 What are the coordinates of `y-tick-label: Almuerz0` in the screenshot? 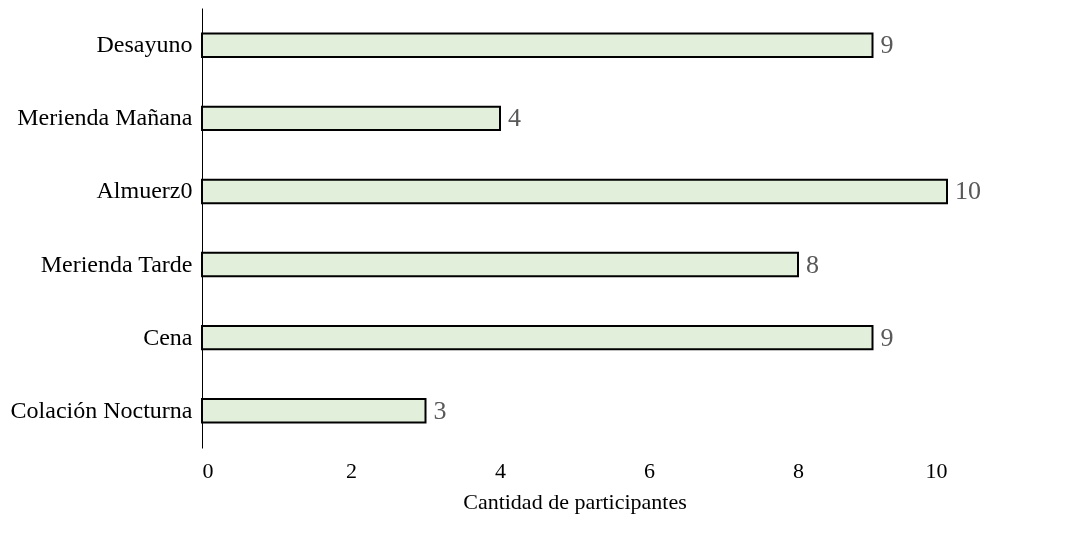 It's located at (144, 190).